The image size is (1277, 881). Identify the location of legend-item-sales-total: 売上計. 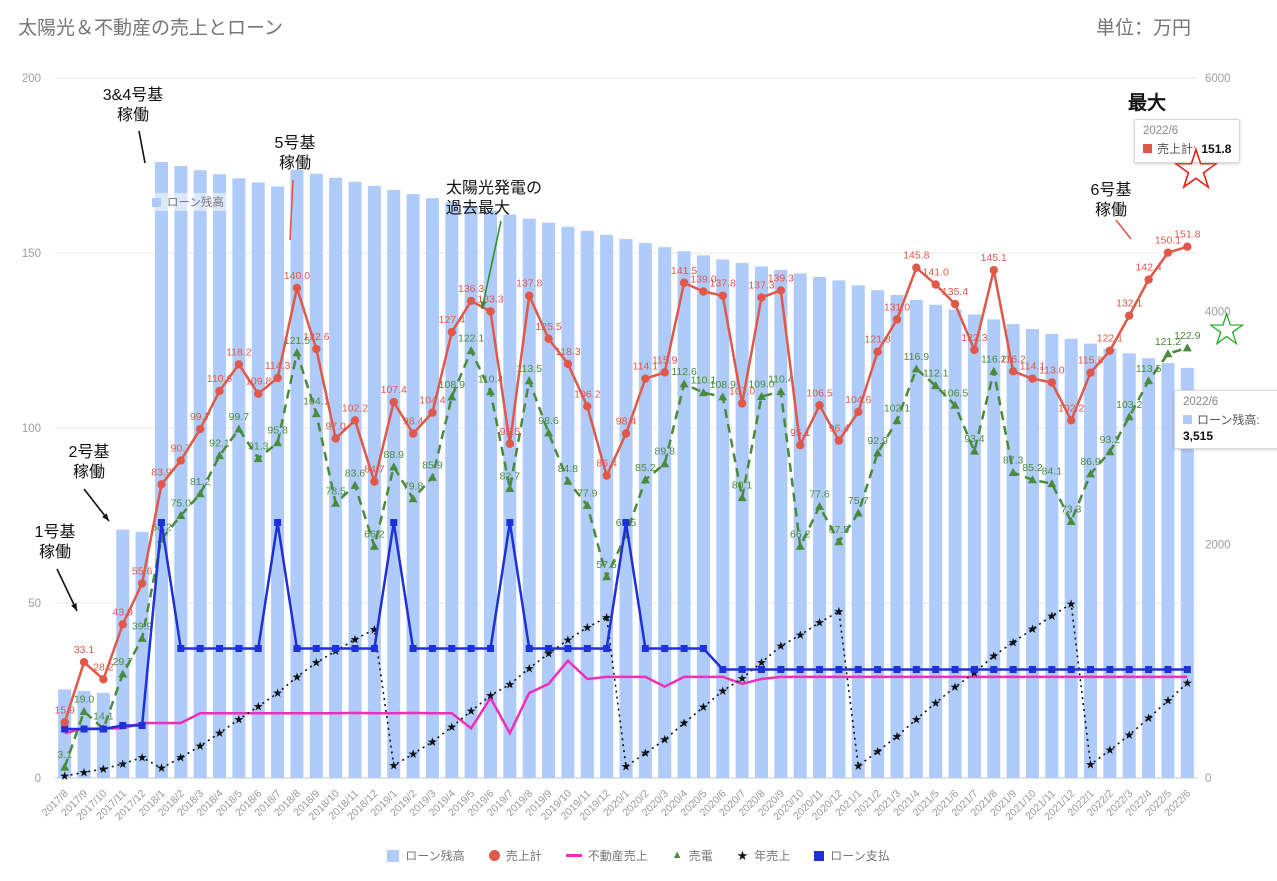
(515, 855).